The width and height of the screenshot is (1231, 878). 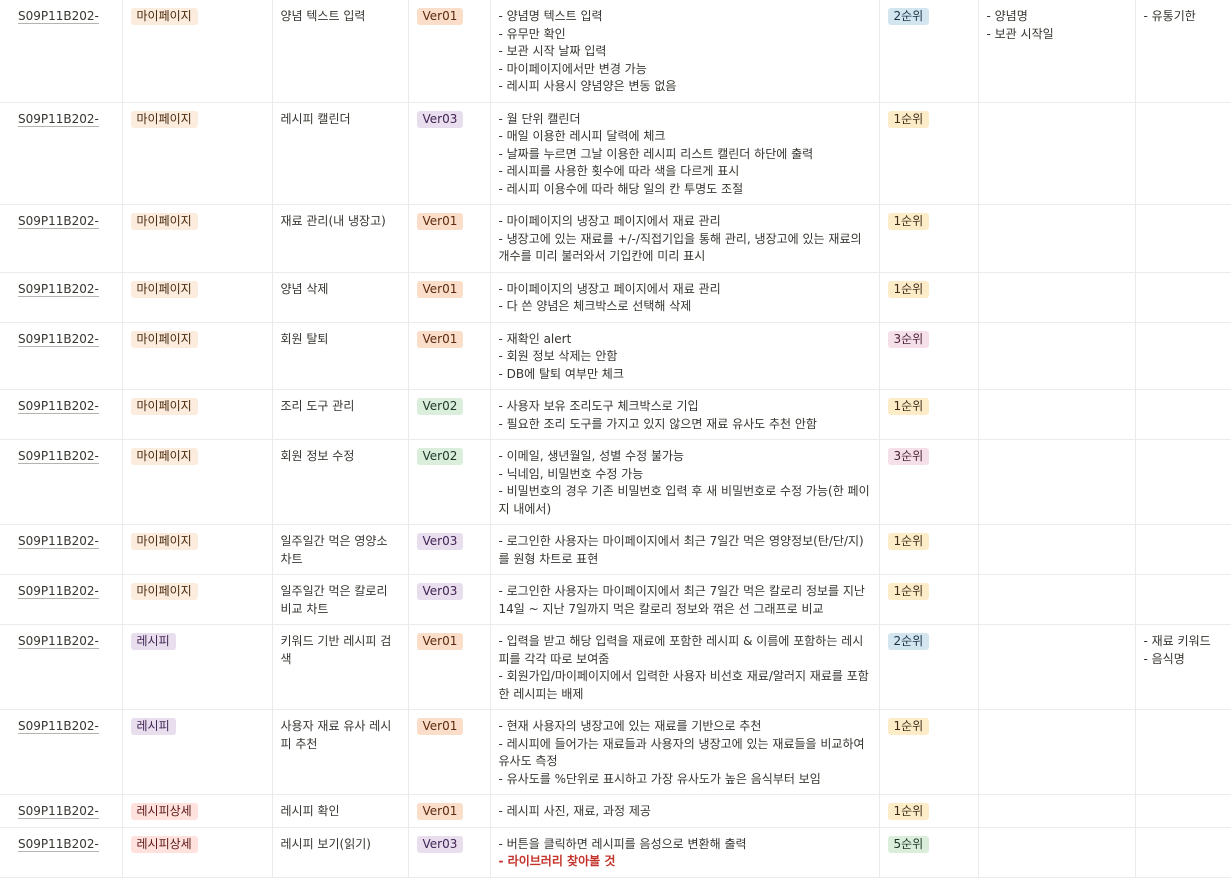 I want to click on cell-version: Ver02, so click(x=449, y=482).